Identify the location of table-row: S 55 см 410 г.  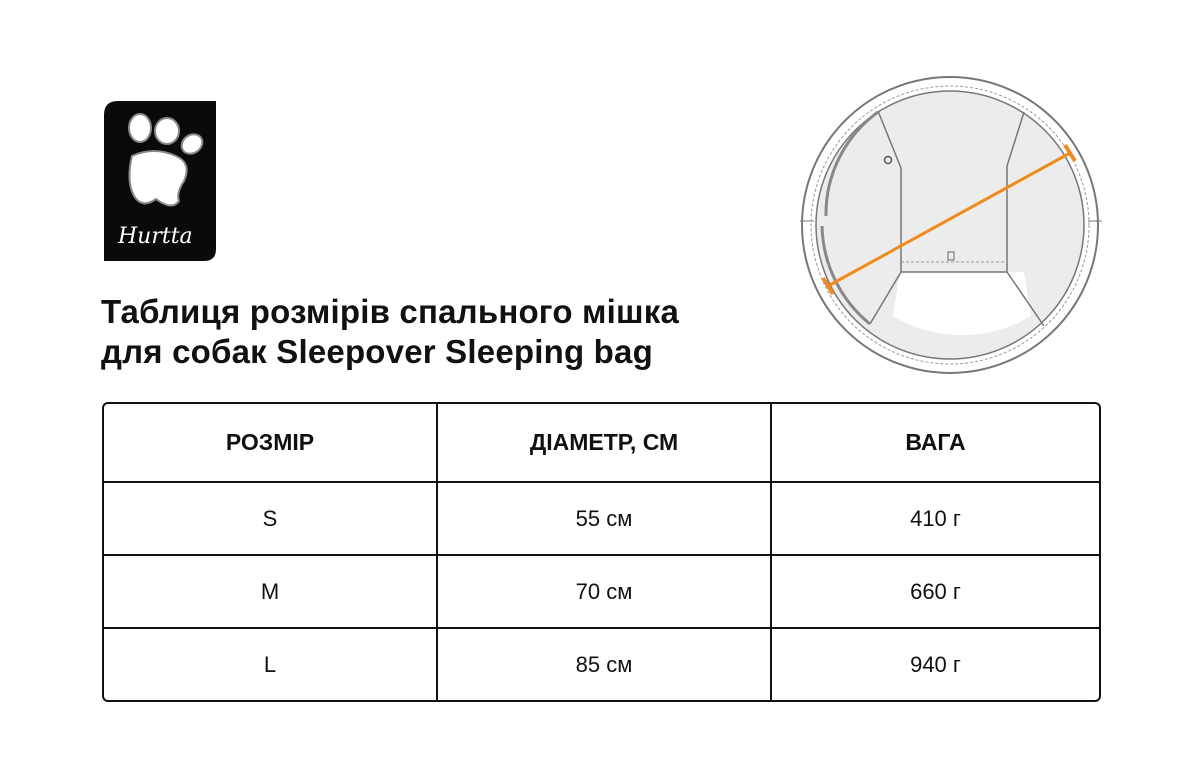
(601, 519).